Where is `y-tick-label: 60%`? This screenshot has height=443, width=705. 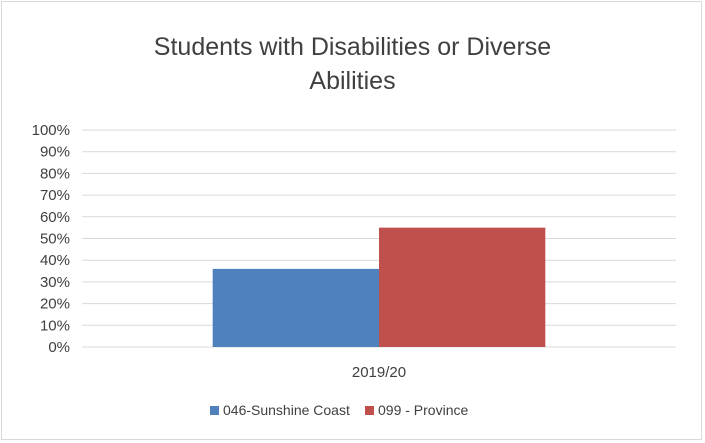
y-tick-label: 60% is located at coordinates (55, 217).